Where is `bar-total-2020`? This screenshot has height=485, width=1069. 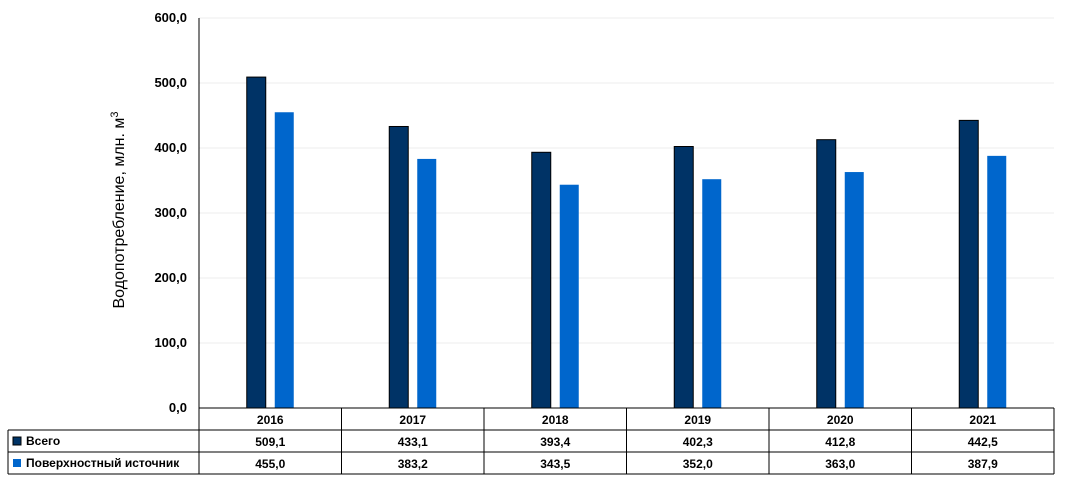 bar-total-2020 is located at coordinates (826, 274).